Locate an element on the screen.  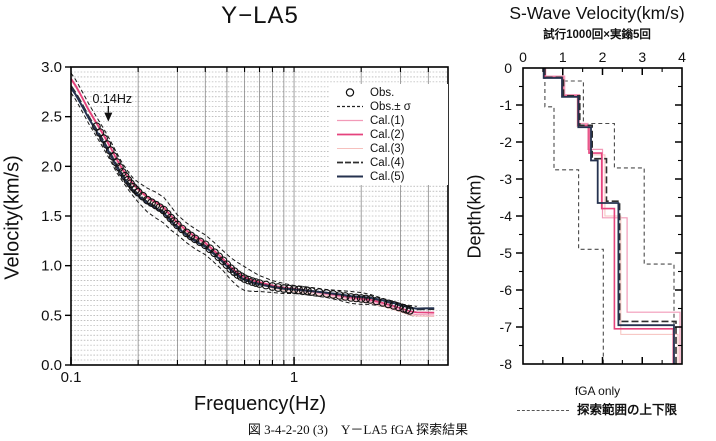
svg-text: 0.14Hz is located at coordinates (113, 99).